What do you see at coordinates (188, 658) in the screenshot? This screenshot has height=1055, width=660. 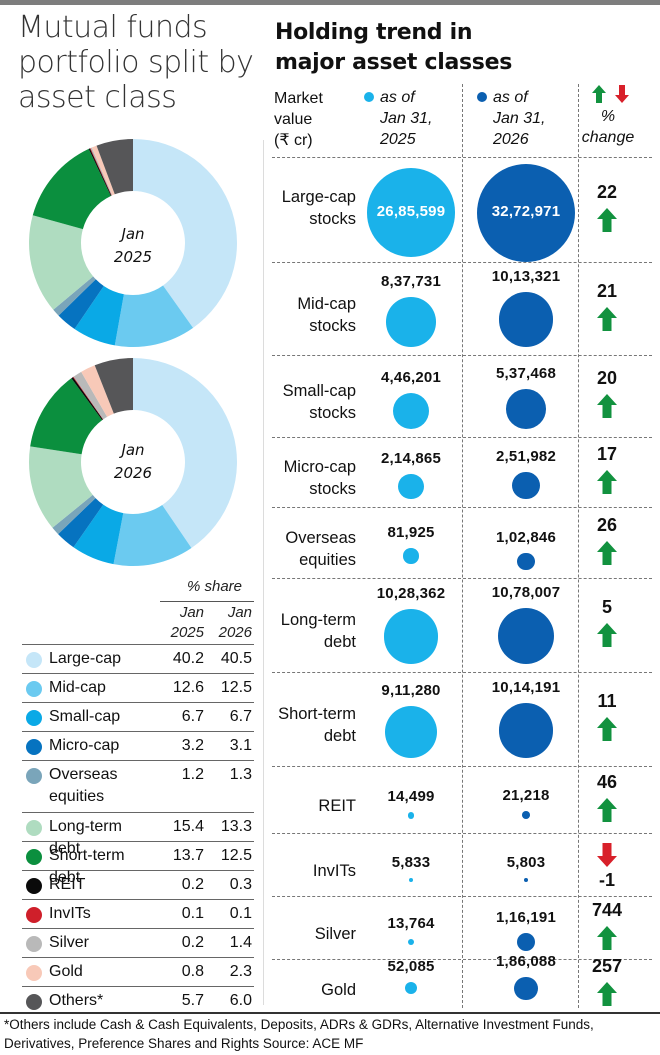 I see `share-2025: 40.2` at bounding box center [188, 658].